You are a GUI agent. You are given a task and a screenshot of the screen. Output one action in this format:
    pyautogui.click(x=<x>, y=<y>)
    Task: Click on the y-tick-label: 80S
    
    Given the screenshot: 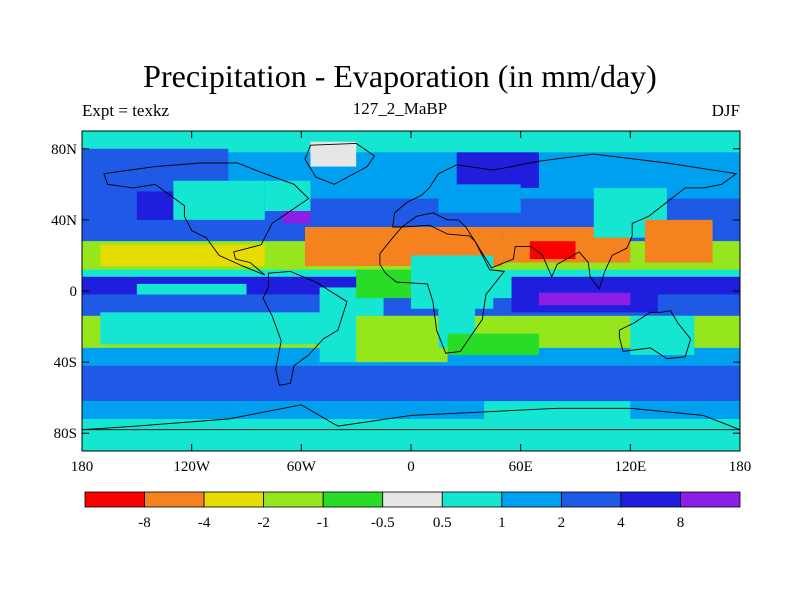 What is the action you would take?
    pyautogui.click(x=65, y=434)
    